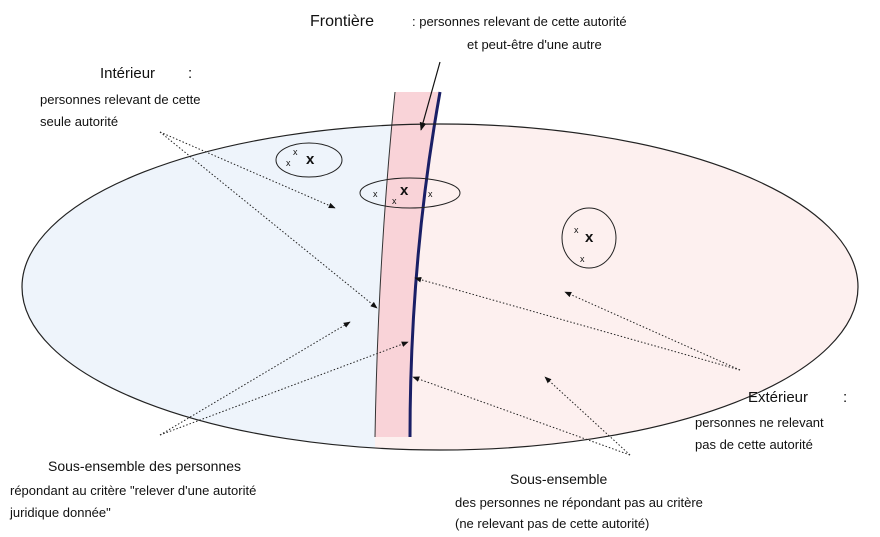  Describe the element at coordinates (552, 523) in the screenshot. I see `subset-text: (ne relevant pas de cette autorité)` at that location.